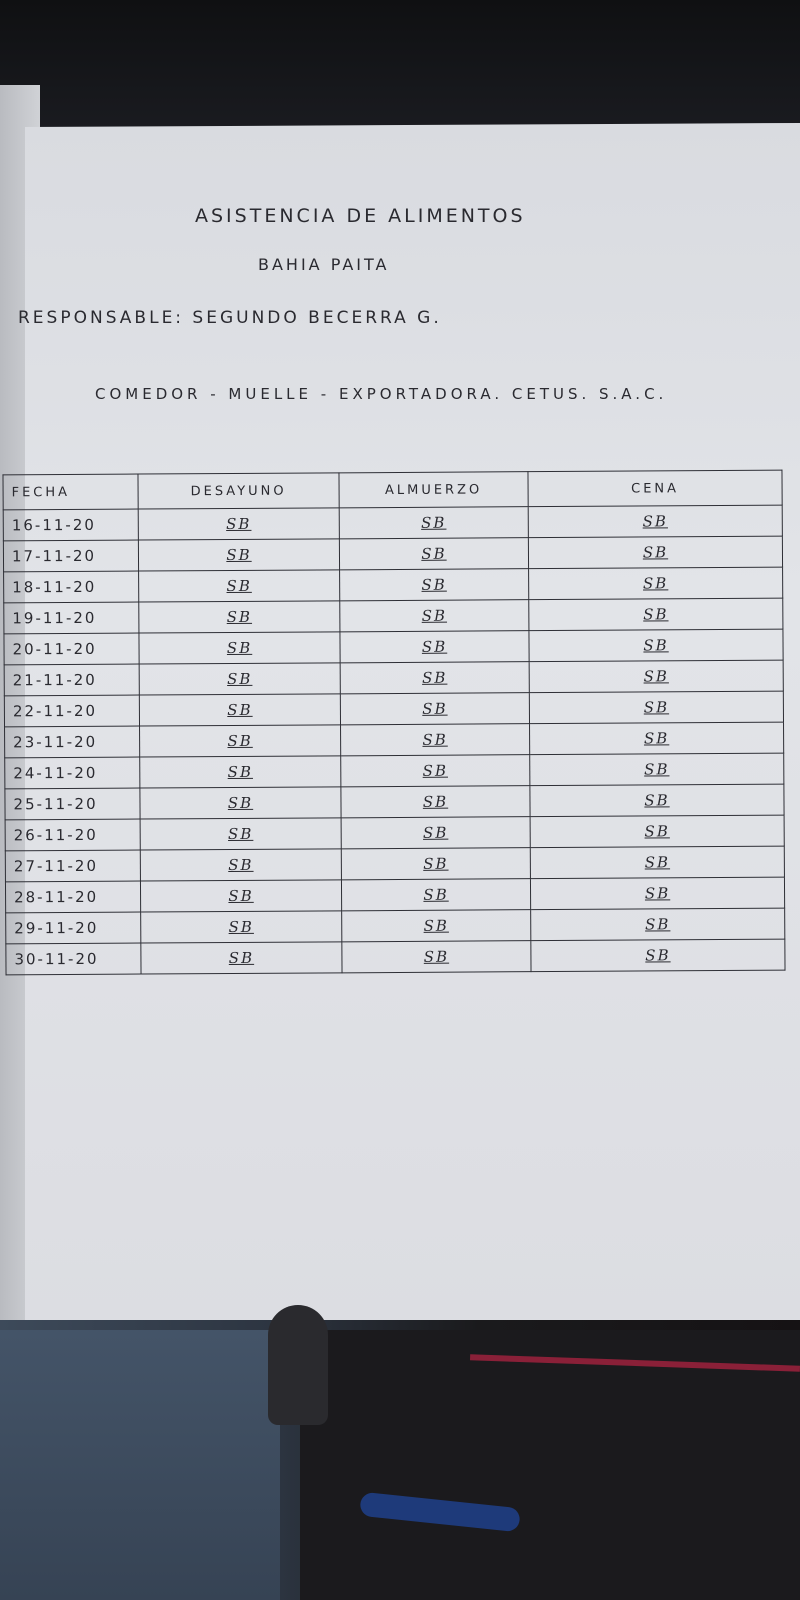 This screenshot has width=800, height=1600. I want to click on bag, so click(550, 1465).